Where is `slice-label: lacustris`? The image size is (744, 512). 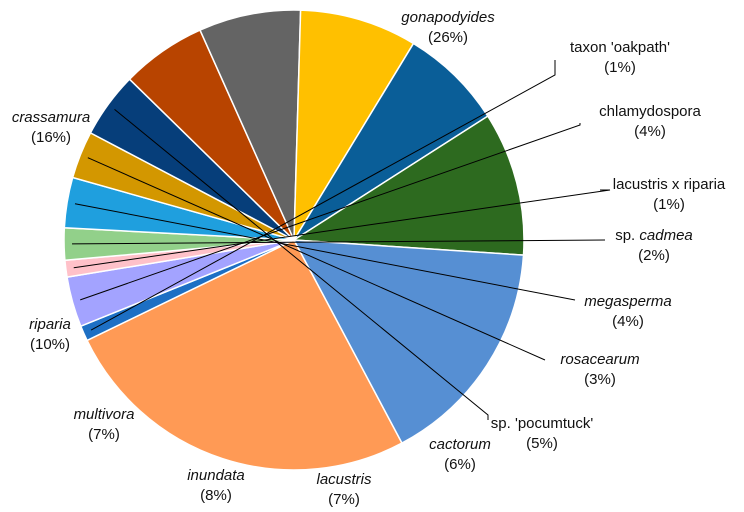 slice-label: lacustris is located at coordinates (344, 479).